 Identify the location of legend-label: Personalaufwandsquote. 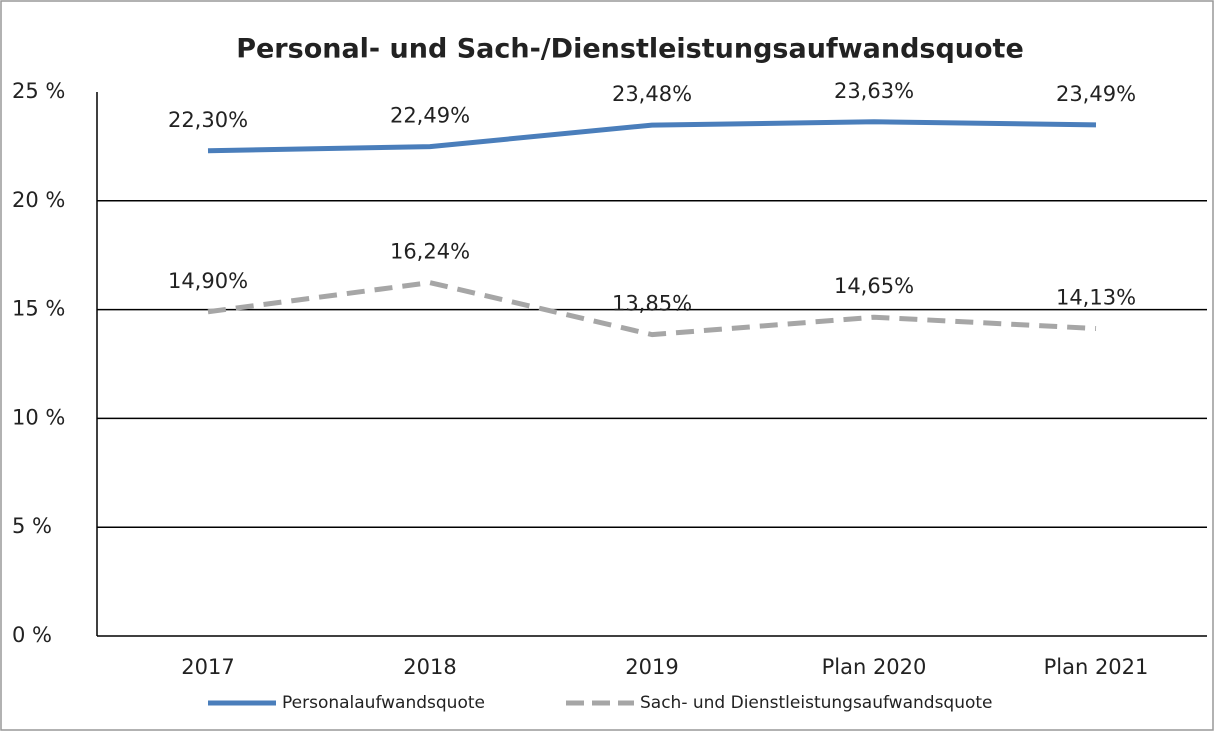
(383, 703).